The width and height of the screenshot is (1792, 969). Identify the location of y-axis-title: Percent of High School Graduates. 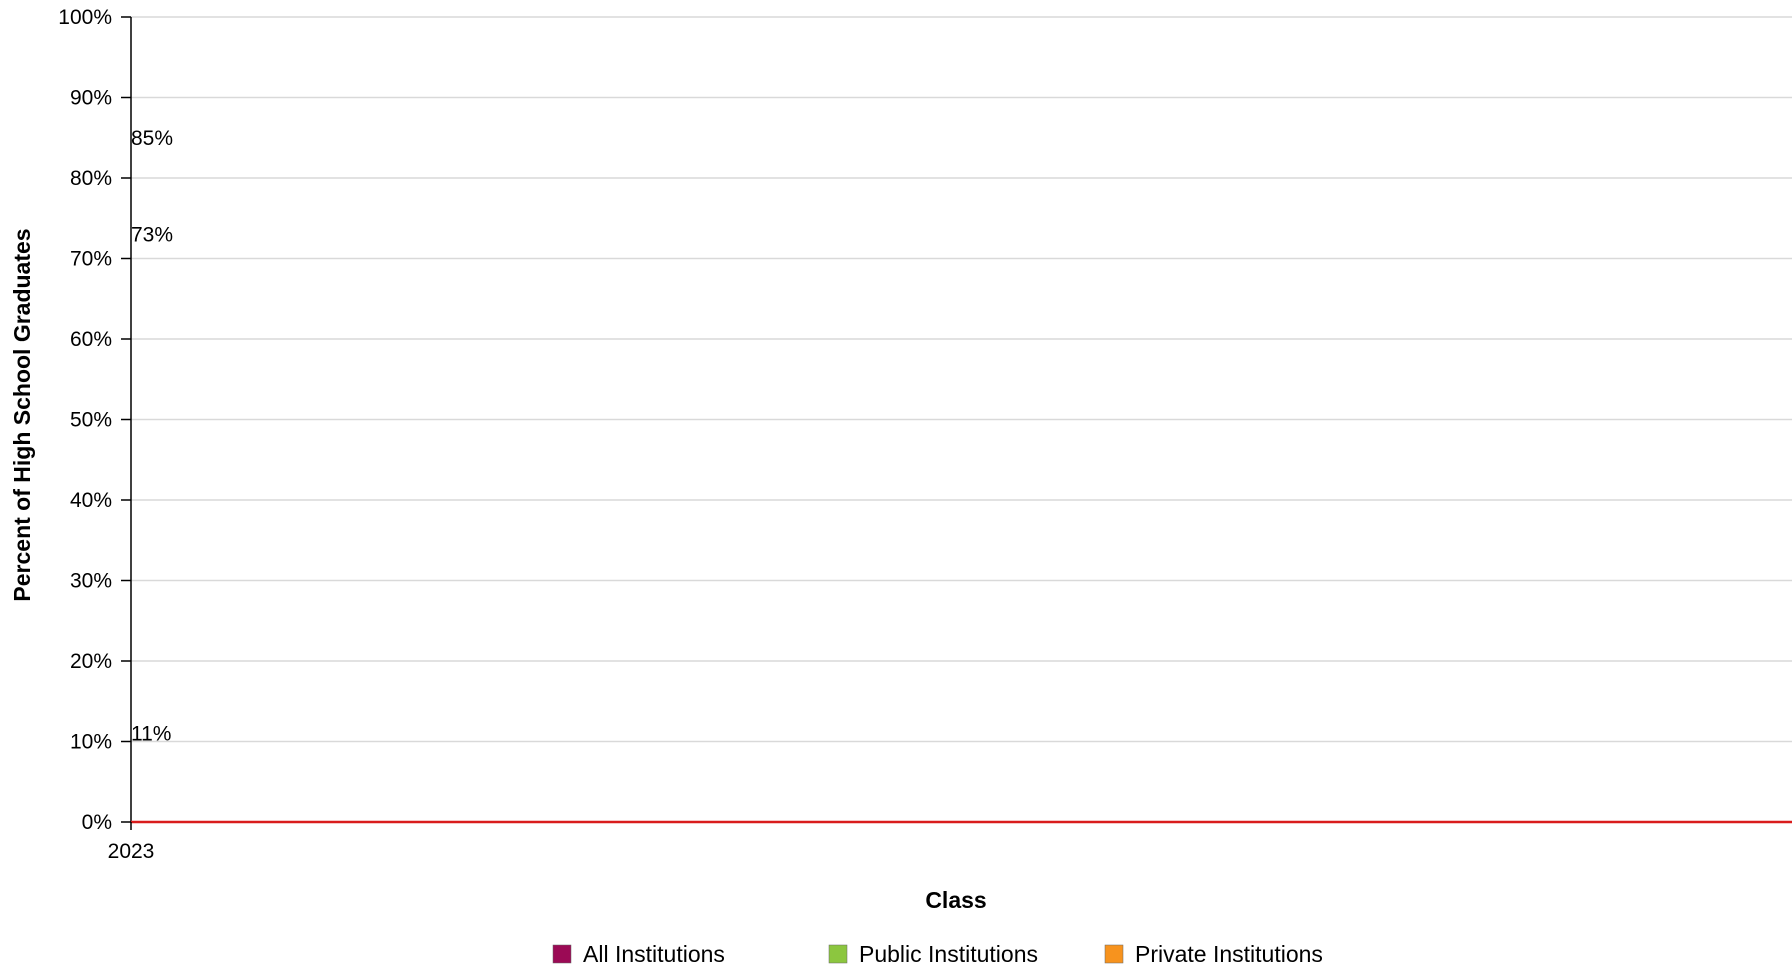
(22, 414).